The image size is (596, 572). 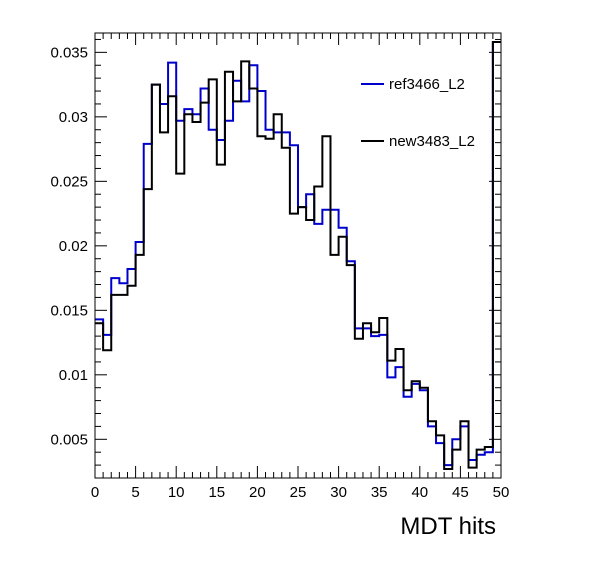 What do you see at coordinates (418, 113) in the screenshot?
I see `legend: ref3466_L2 new3483_L2` at bounding box center [418, 113].